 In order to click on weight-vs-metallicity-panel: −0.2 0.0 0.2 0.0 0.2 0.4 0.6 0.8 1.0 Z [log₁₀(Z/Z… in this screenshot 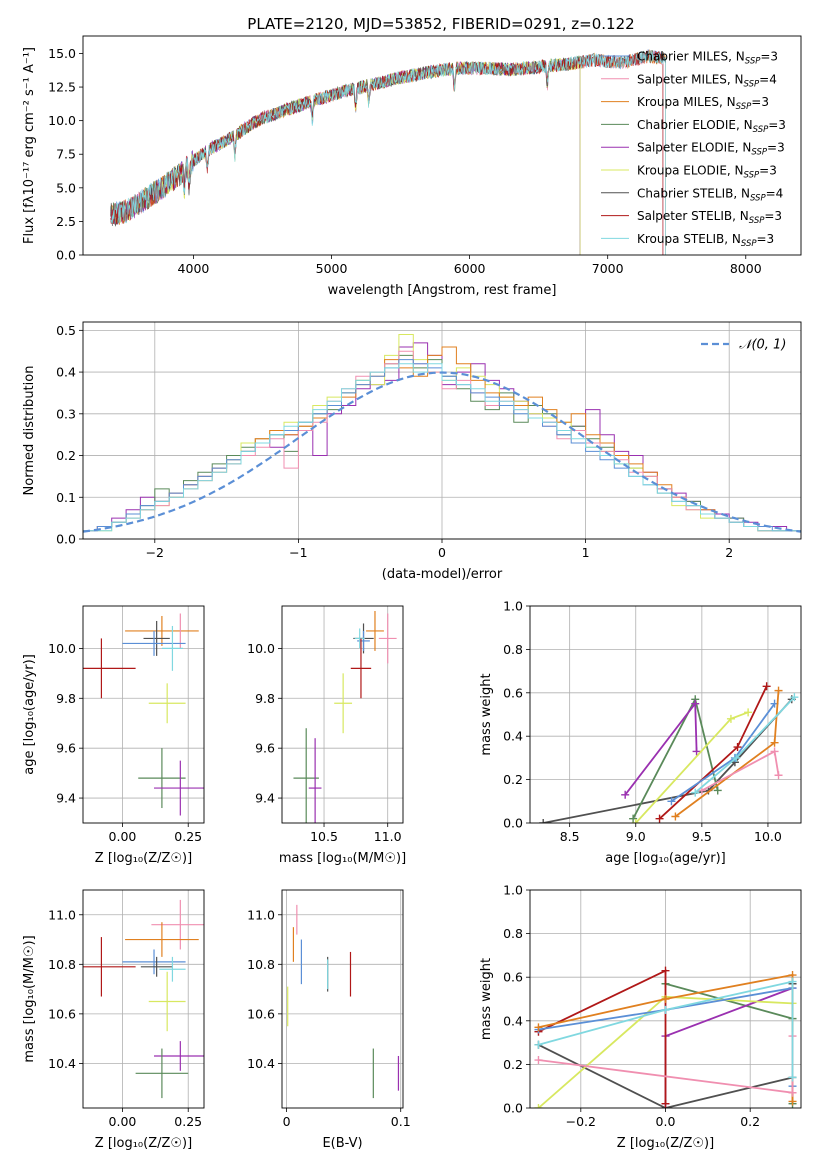, I will do `click(640, 1017)`.